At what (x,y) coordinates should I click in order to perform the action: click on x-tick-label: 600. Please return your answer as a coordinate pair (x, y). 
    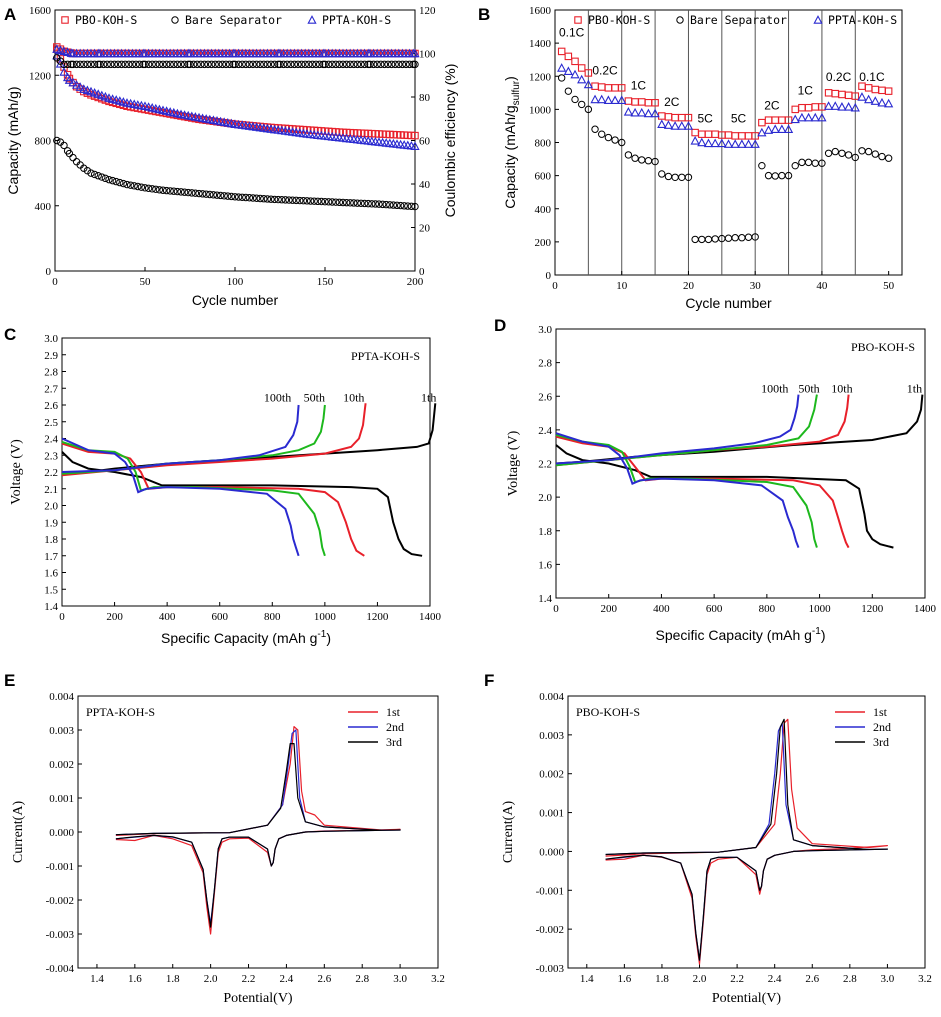
    Looking at the image, I should click on (219, 617).